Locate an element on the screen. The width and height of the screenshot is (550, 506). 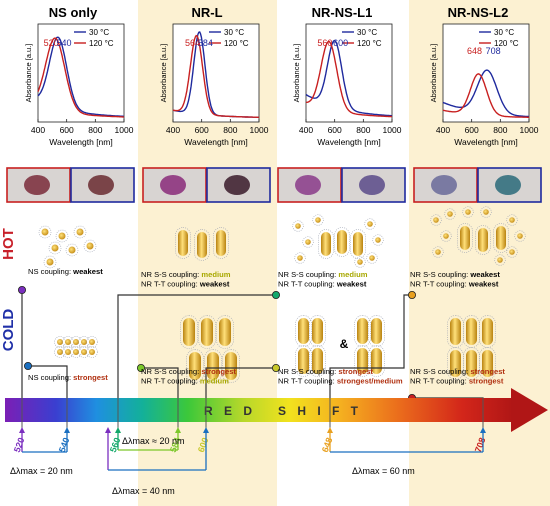
dot-l2-hot is located at coordinates (411, 294).